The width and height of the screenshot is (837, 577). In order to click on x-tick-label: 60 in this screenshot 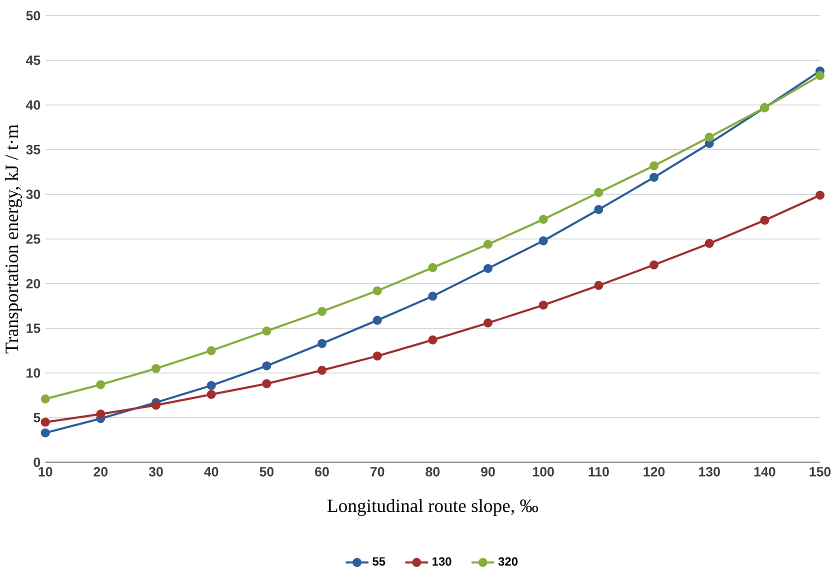, I will do `click(322, 471)`.